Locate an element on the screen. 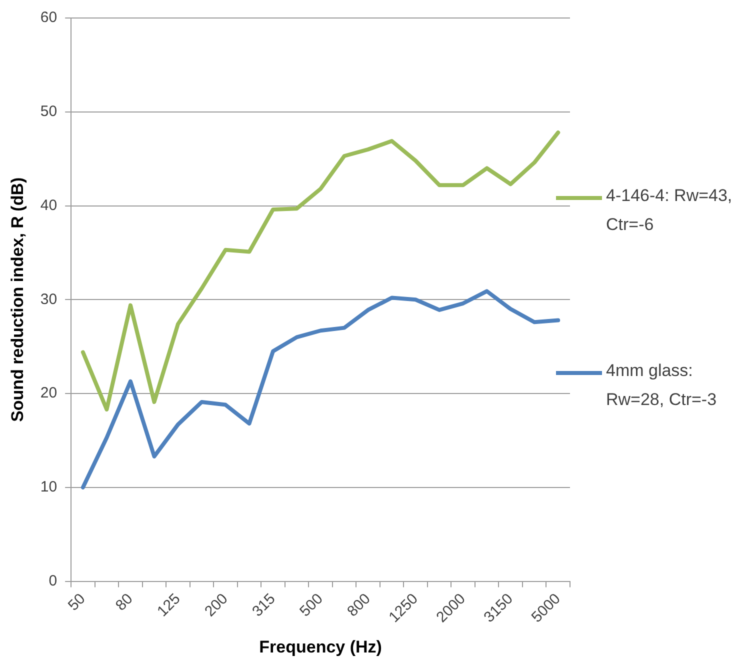 Image resolution: width=736 pixels, height=670 pixels. x-tick-label: 800 is located at coordinates (359, 605).